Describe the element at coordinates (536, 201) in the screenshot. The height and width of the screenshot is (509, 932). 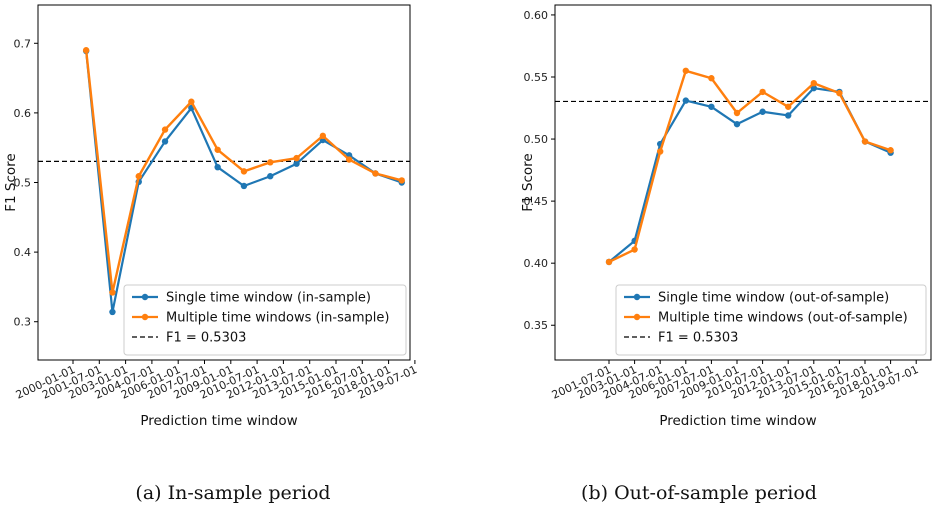
I see `y-tick-label: 0.45` at that location.